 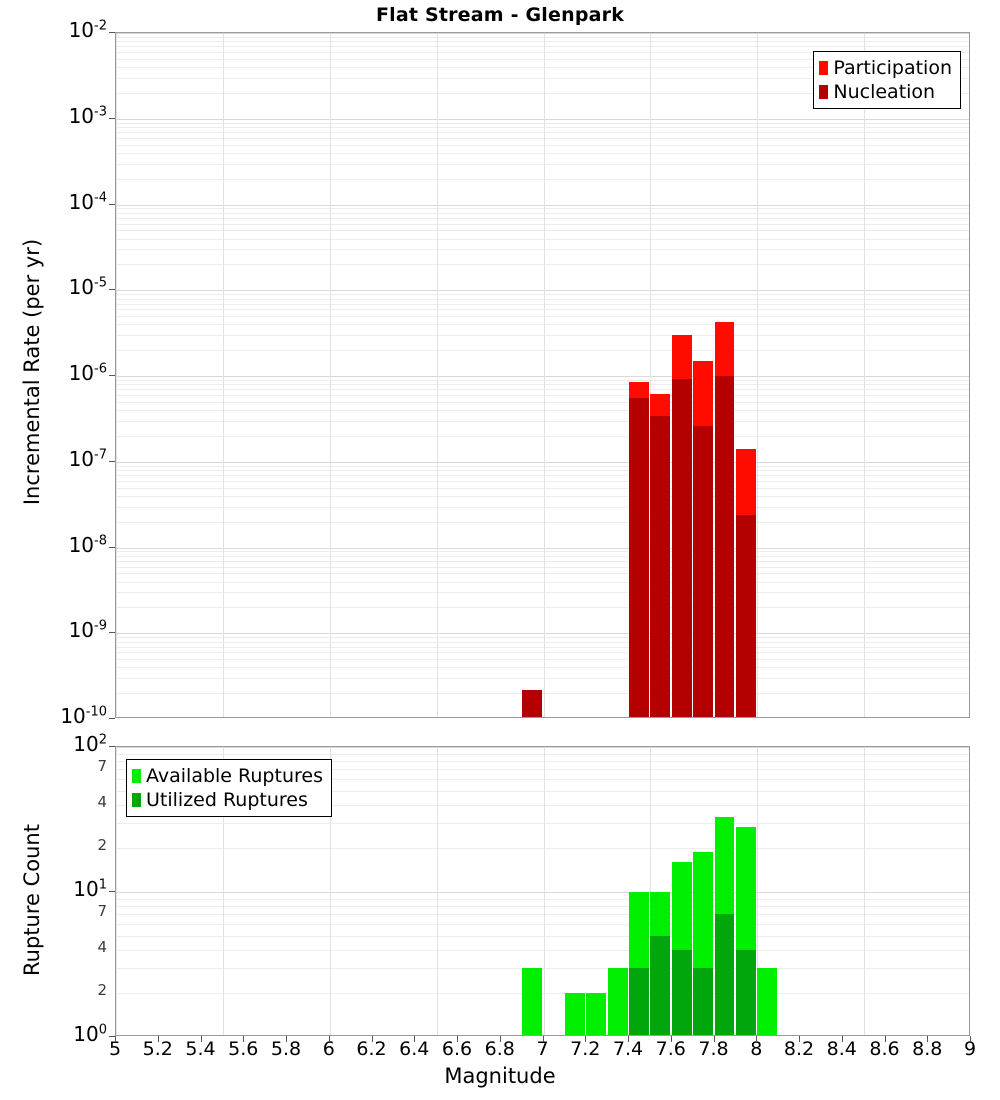 What do you see at coordinates (136, 776) in the screenshot?
I see `legend-swatch-available-ruptures` at bounding box center [136, 776].